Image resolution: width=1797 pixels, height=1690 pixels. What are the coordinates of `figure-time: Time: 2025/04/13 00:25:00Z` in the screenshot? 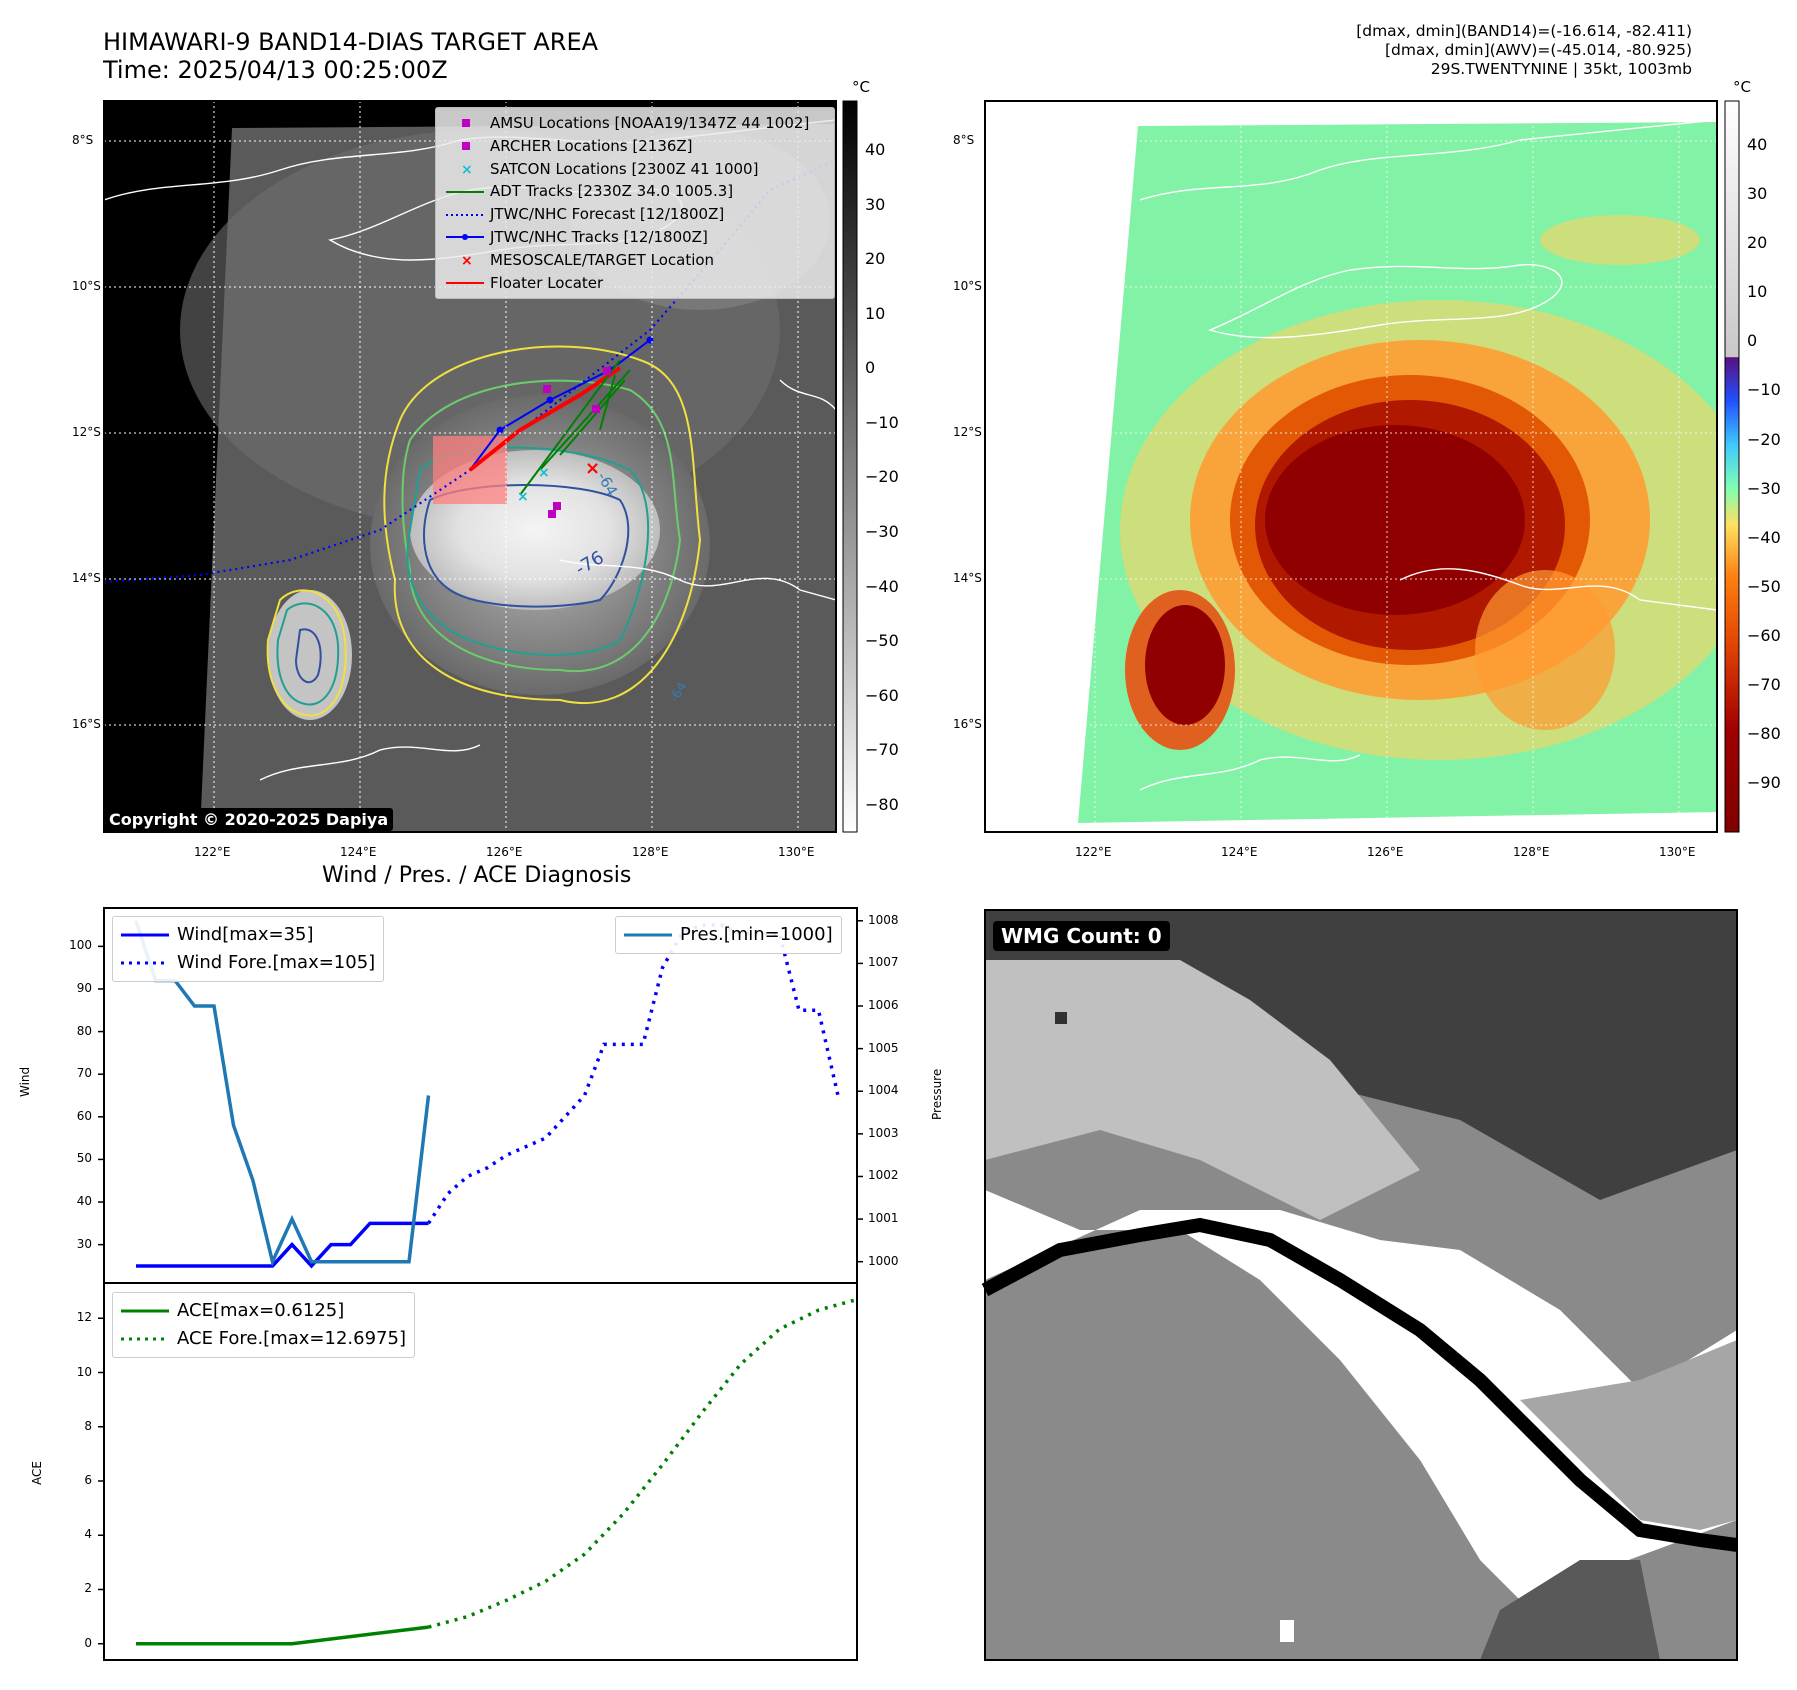 It's located at (275, 70).